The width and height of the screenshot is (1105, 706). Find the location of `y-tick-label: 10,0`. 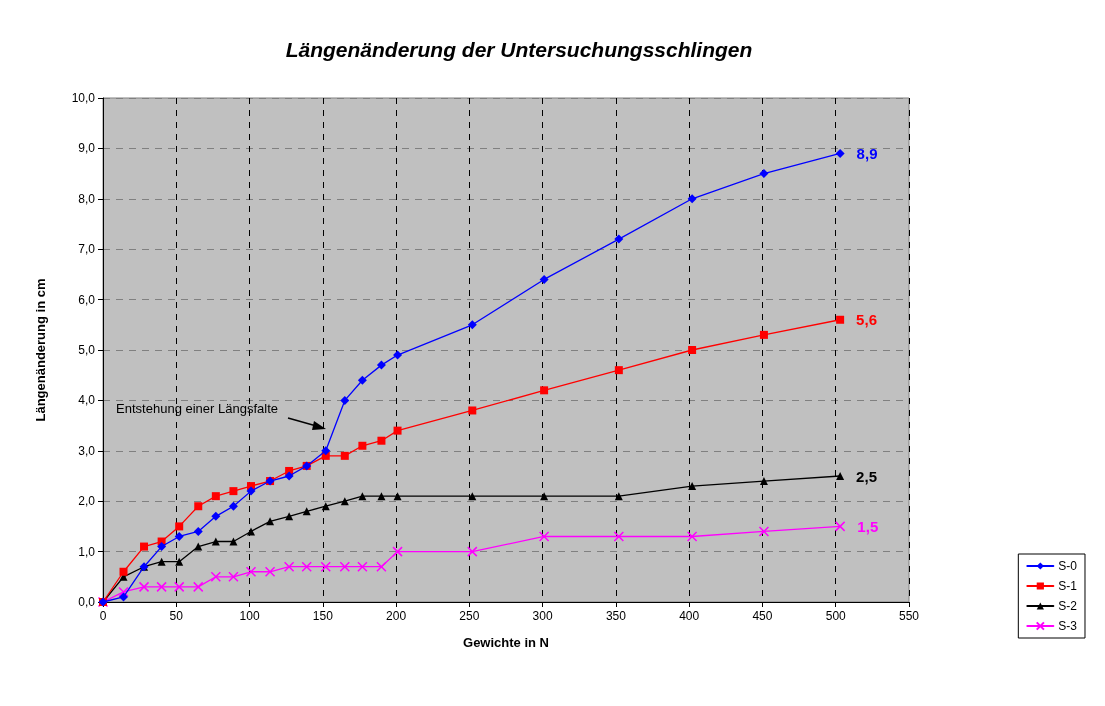

y-tick-label: 10,0 is located at coordinates (83, 98).